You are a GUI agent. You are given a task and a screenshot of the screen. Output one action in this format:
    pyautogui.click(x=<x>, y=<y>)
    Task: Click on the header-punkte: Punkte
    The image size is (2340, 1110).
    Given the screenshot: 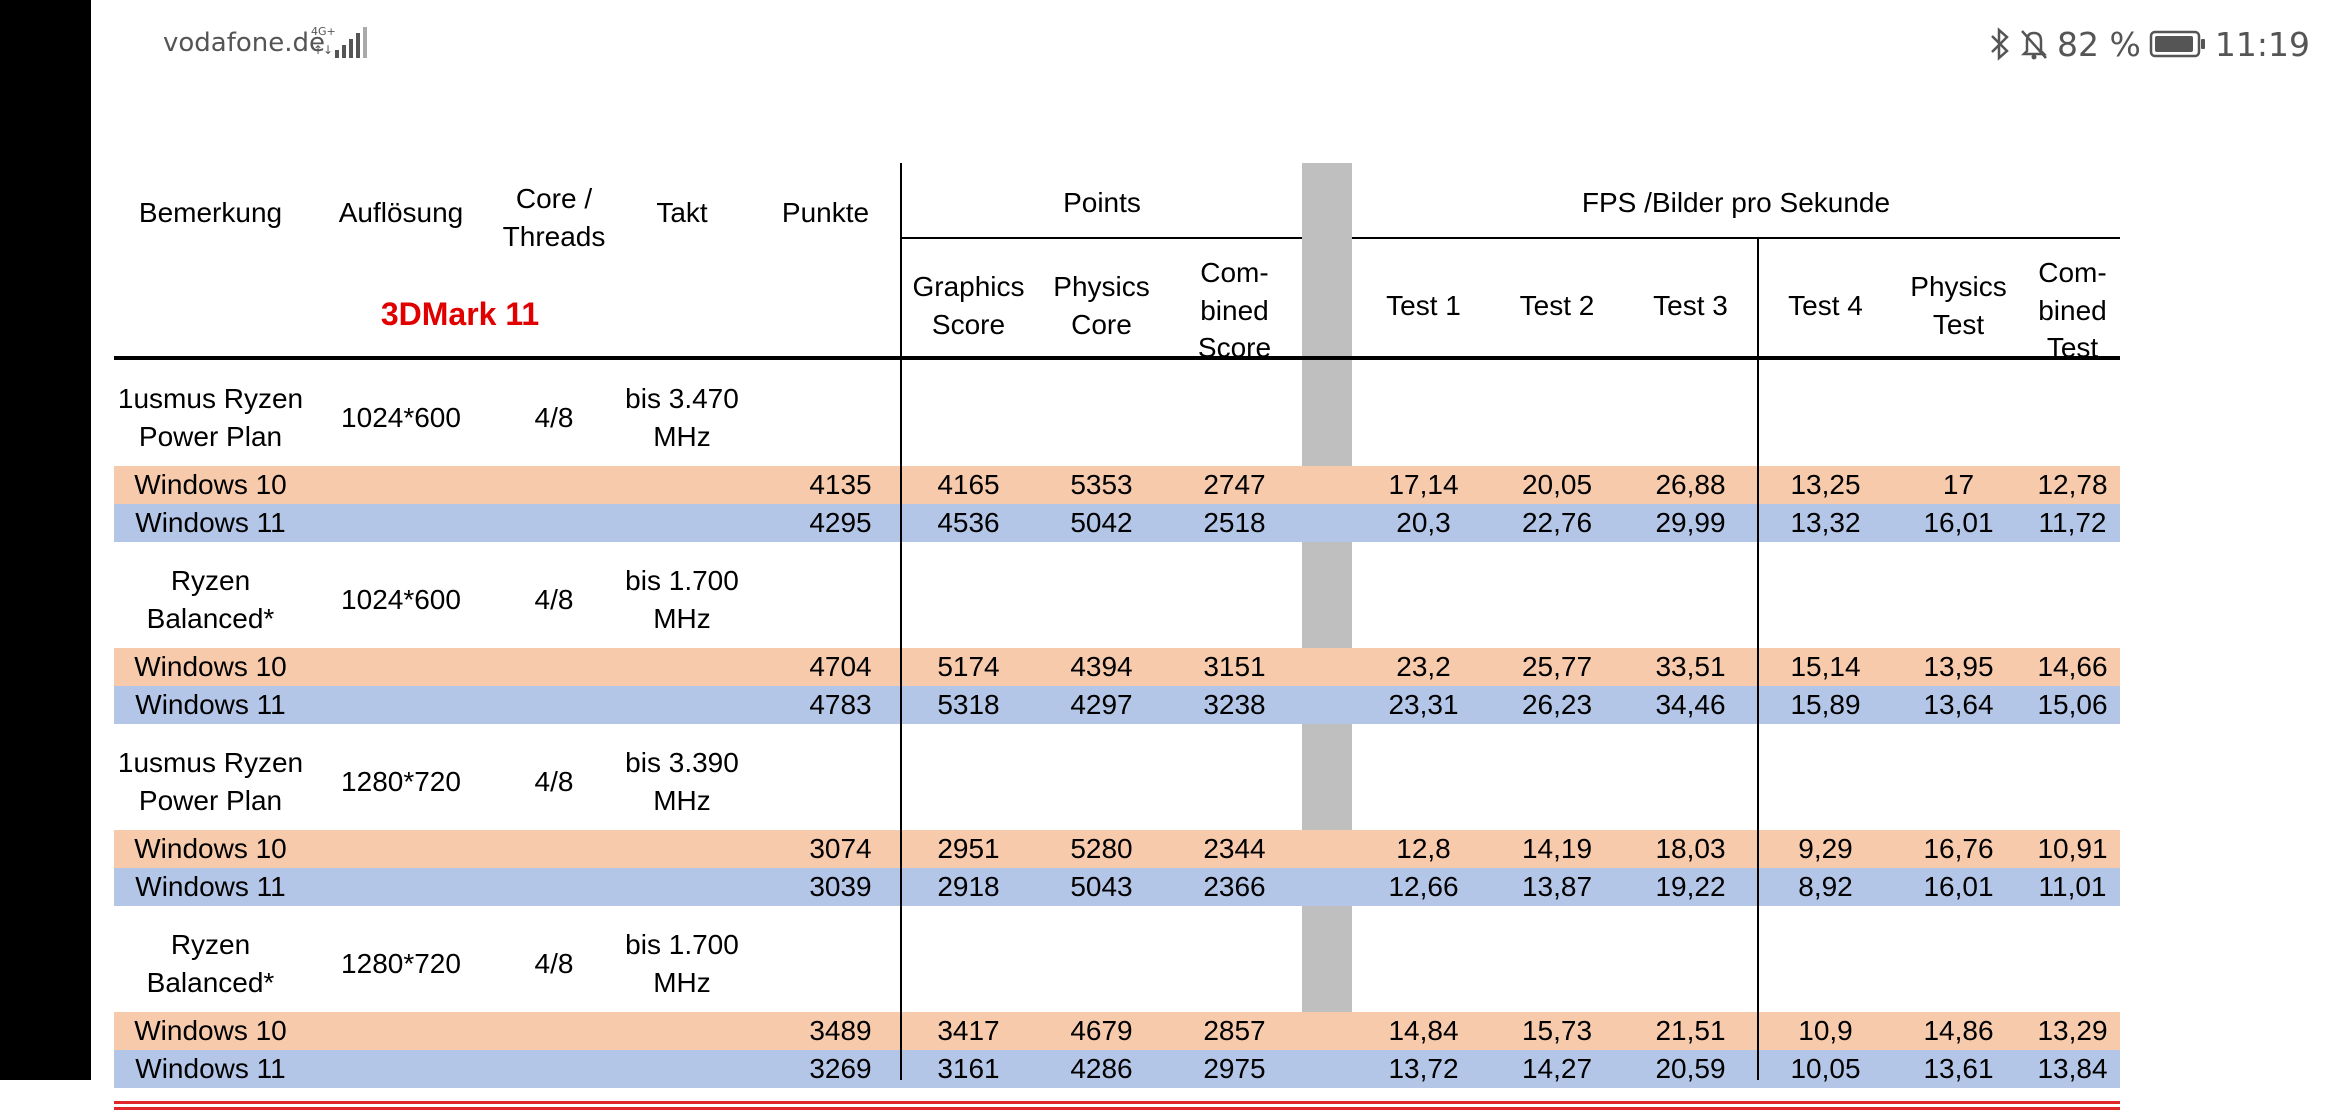 What is the action you would take?
    pyautogui.click(x=825, y=213)
    